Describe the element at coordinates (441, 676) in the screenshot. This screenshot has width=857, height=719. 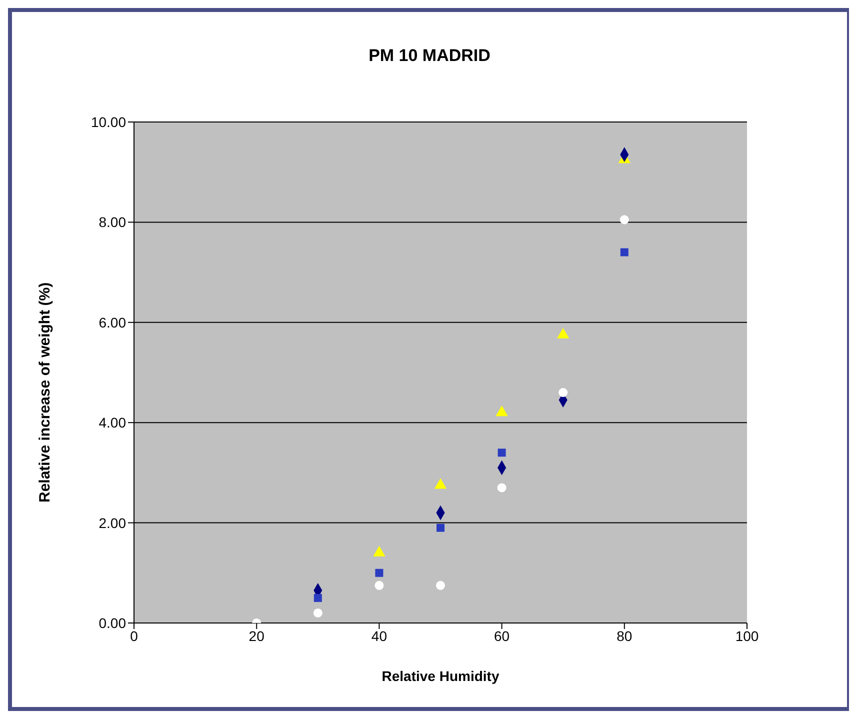
I see `x-axis-title: Relative Humidity` at that location.